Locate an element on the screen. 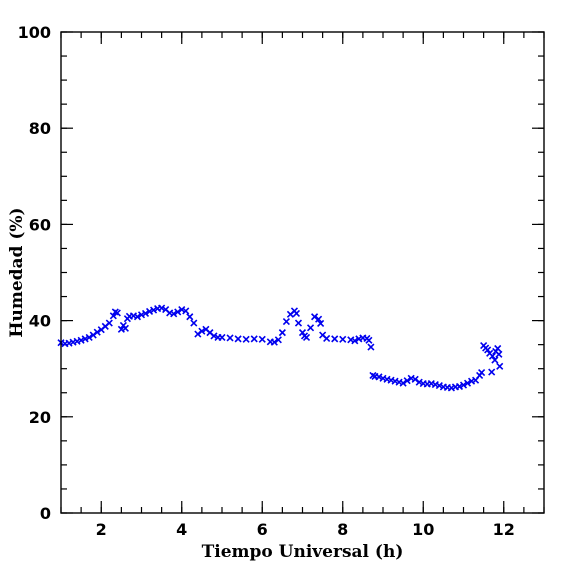 This screenshot has height=574, width=574. x-tick-label: 4 is located at coordinates (181, 529).